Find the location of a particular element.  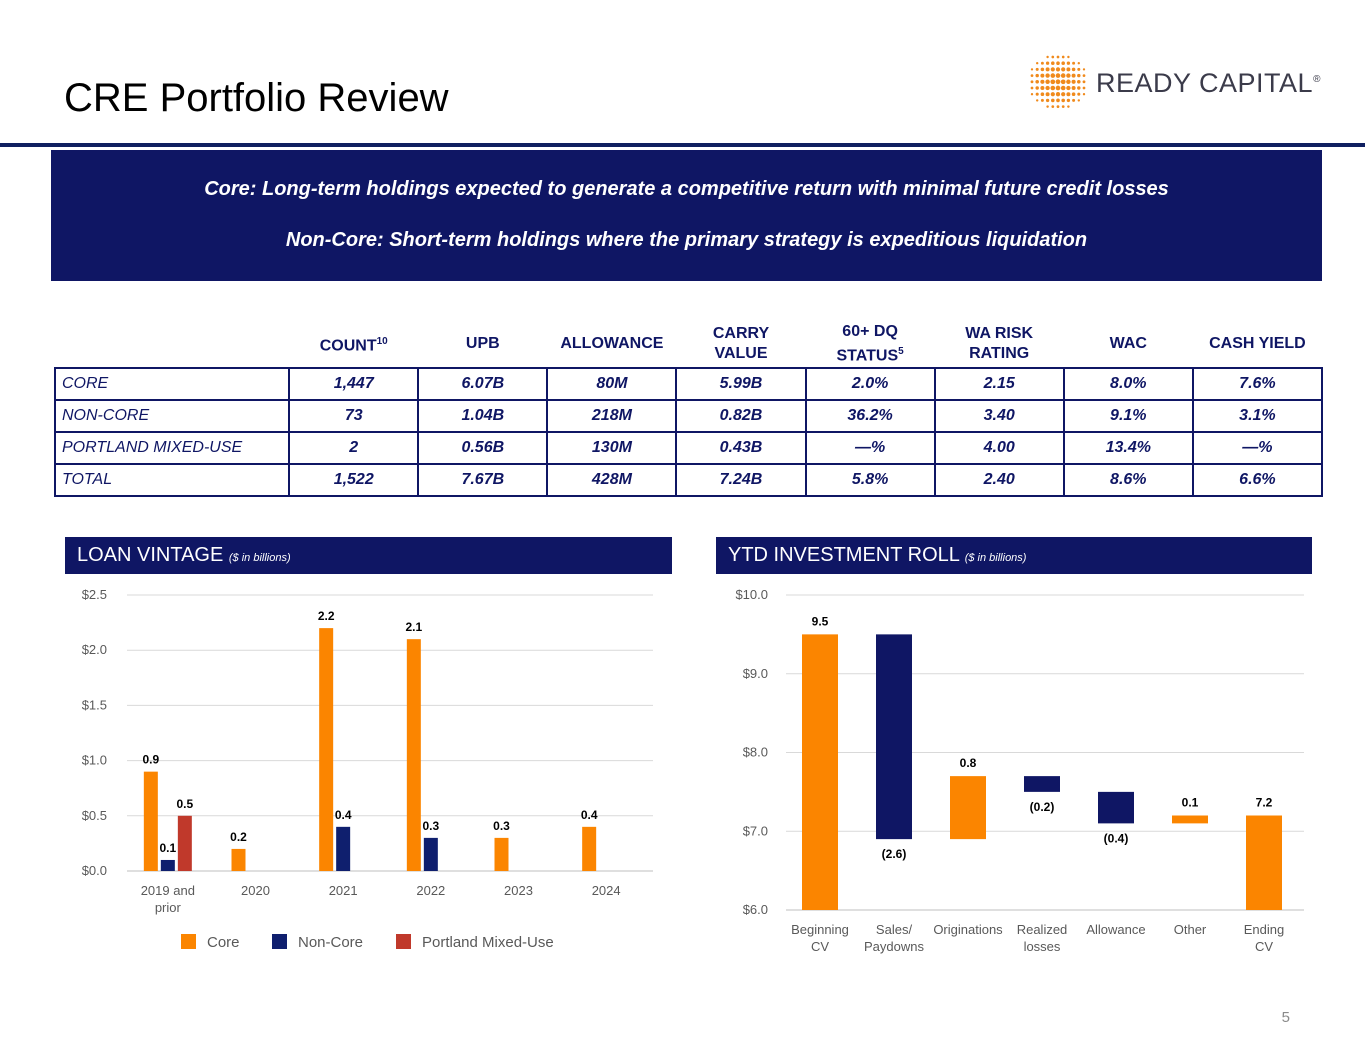

x-tick-label: 2019 and is located at coordinates (168, 890).